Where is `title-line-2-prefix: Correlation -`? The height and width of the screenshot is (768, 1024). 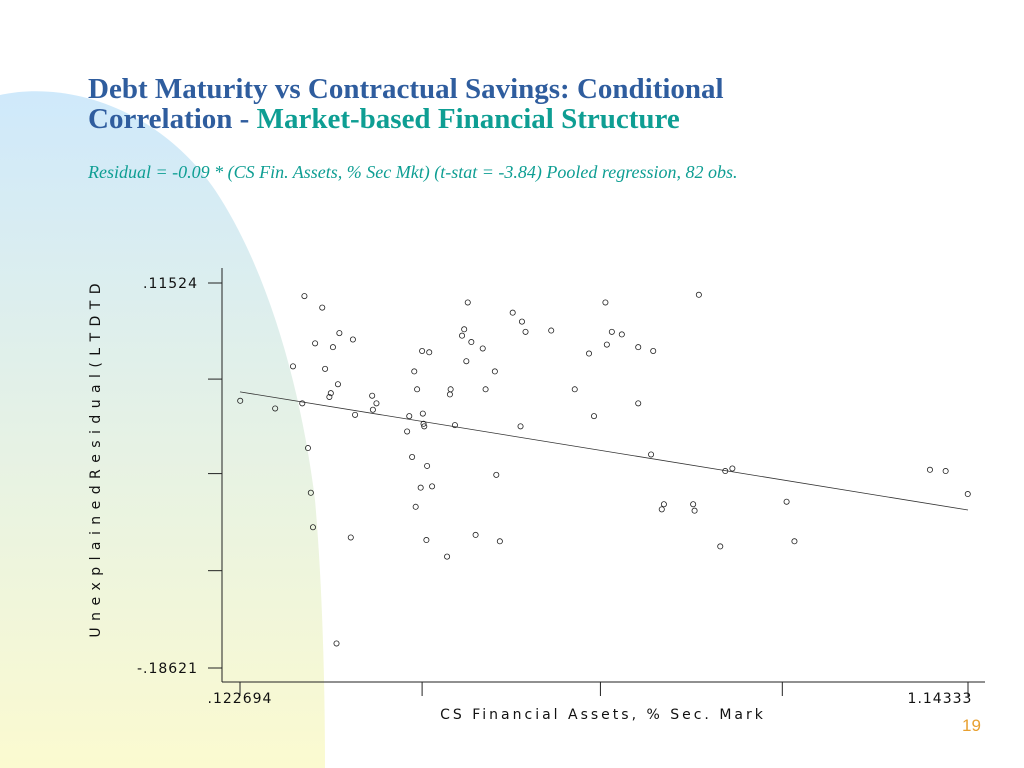
title-line-2-prefix: Correlation - is located at coordinates (172, 119).